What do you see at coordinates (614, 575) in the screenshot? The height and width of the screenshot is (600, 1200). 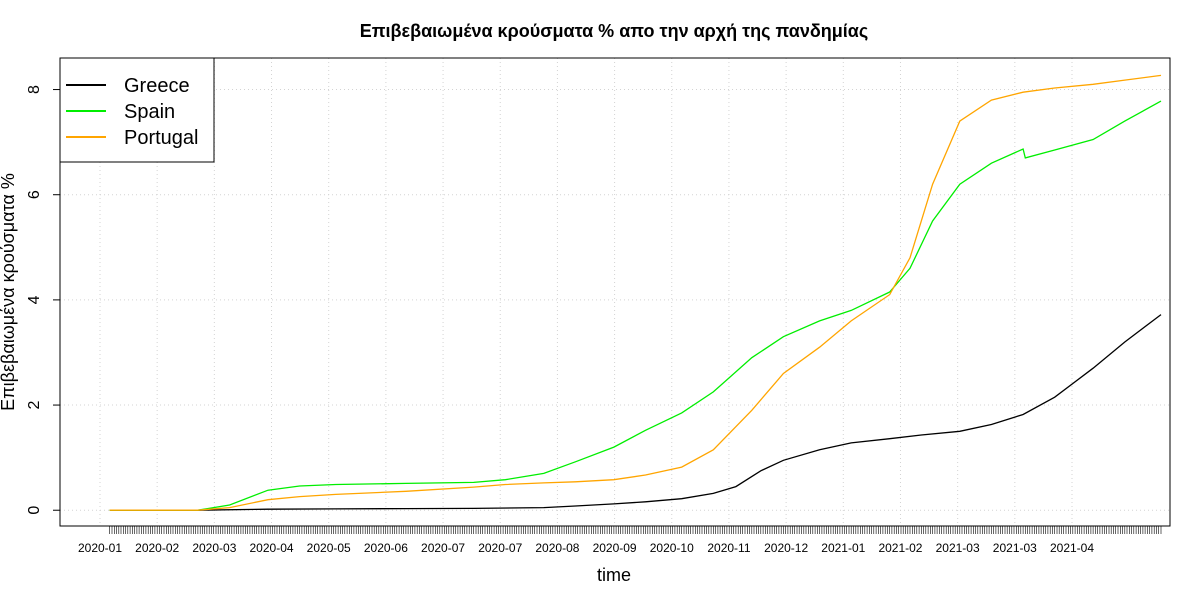 I see `x-axis-title: time` at bounding box center [614, 575].